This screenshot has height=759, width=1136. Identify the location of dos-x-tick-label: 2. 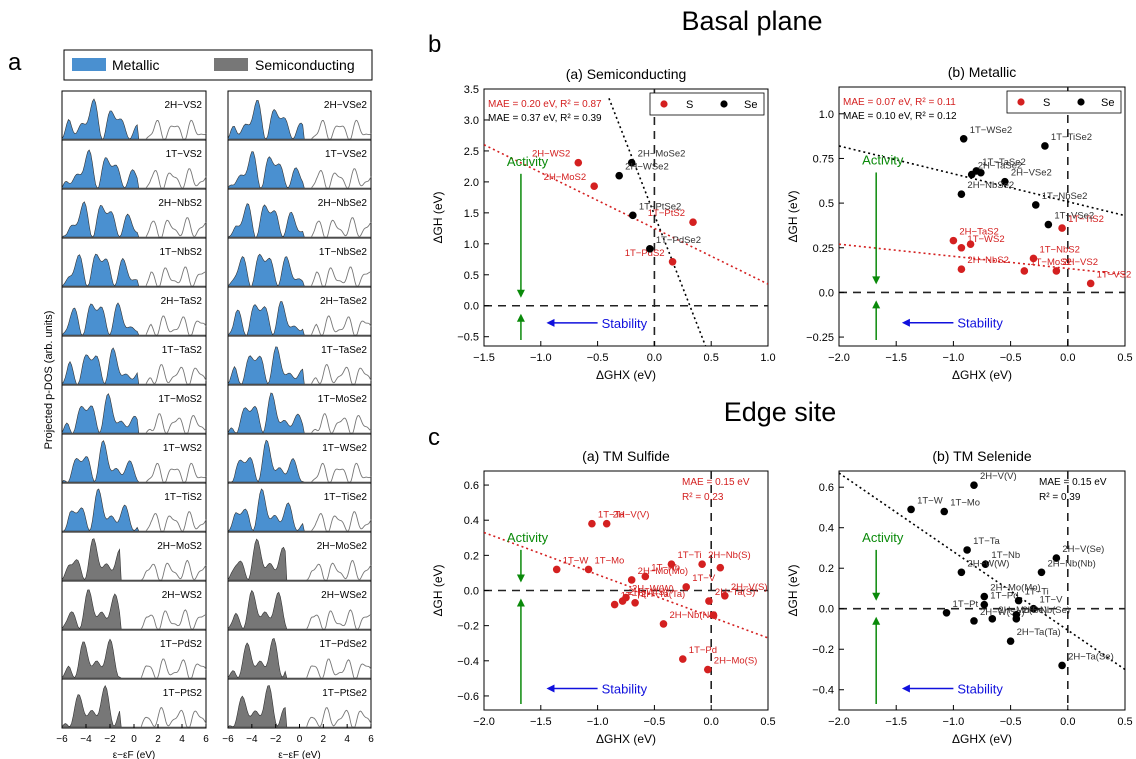
(158, 739).